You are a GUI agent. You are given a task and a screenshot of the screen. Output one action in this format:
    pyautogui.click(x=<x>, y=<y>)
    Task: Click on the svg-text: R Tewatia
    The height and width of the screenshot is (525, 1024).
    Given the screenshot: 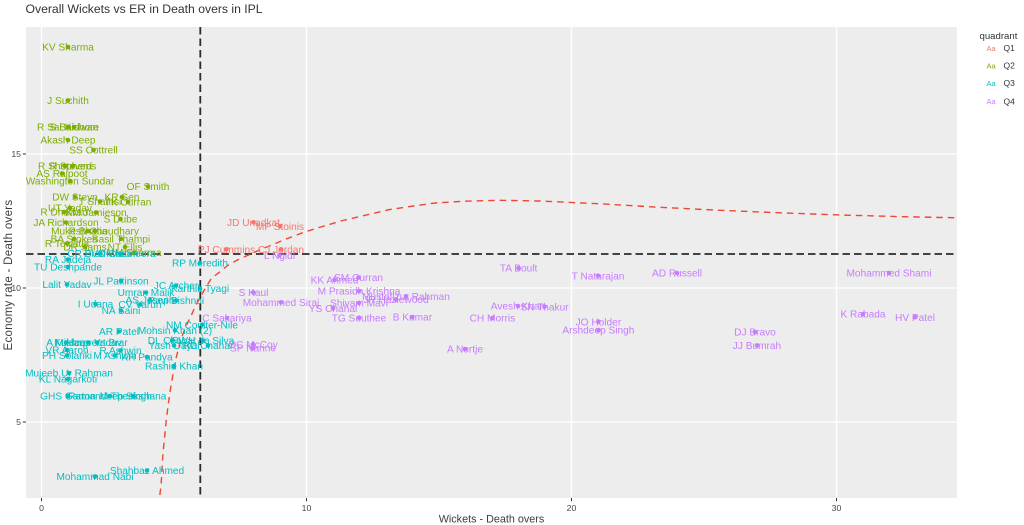 What is the action you would take?
    pyautogui.click(x=67, y=244)
    